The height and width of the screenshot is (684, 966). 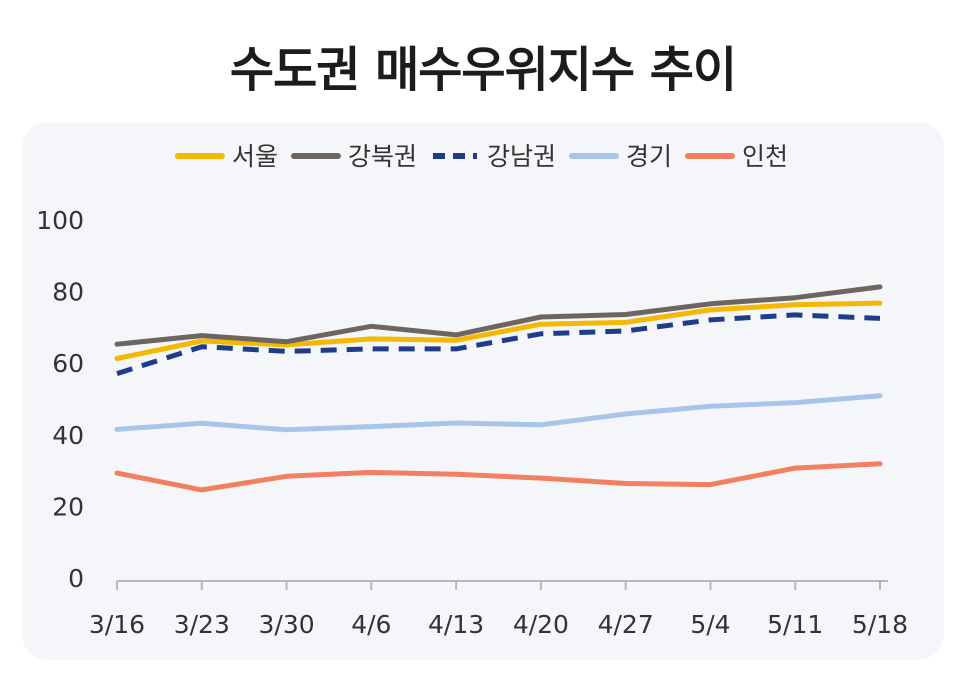 What do you see at coordinates (456, 624) in the screenshot?
I see `x-tick-label: 4/13` at bounding box center [456, 624].